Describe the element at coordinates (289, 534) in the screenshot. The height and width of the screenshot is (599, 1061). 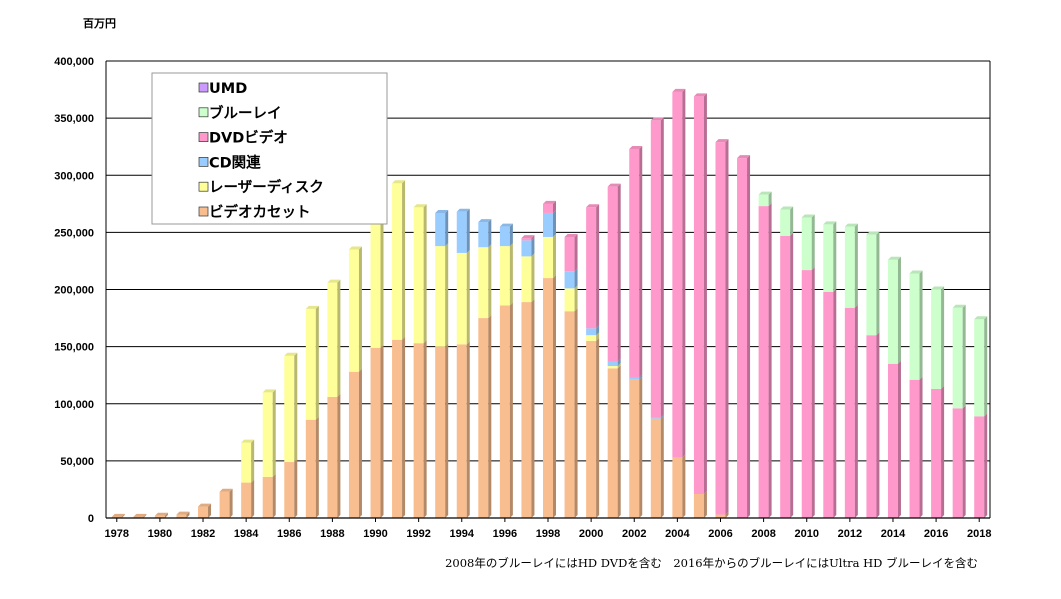
I see `x-tick-label: 1986` at that location.